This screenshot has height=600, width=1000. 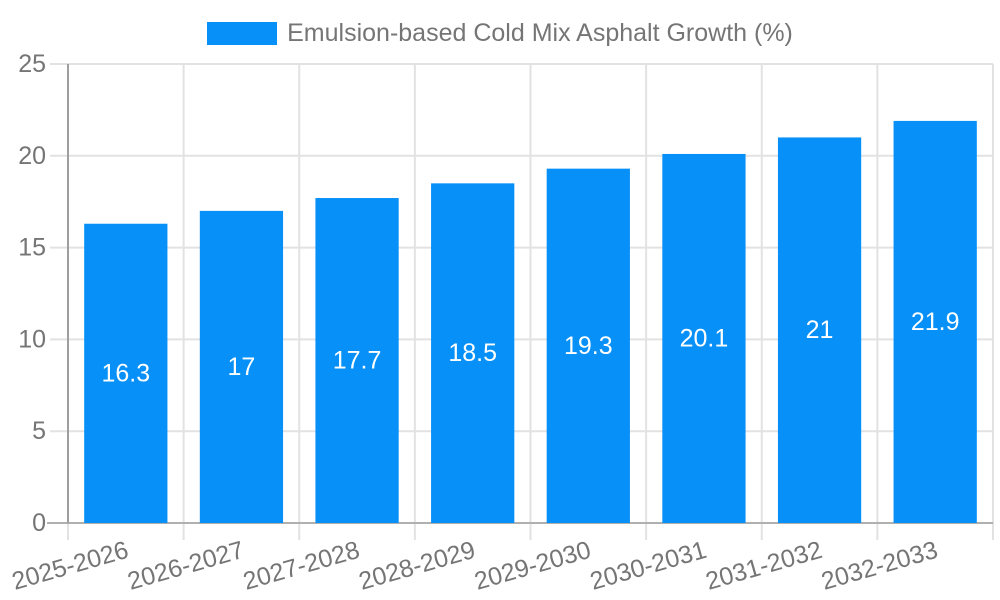 What do you see at coordinates (39, 431) in the screenshot?
I see `y-tick-label: 5` at bounding box center [39, 431].